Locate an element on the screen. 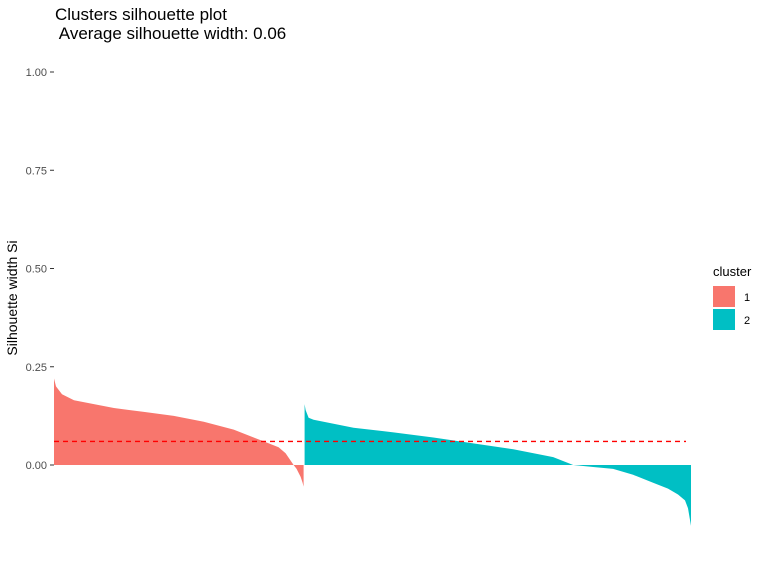 The image size is (770, 574). legend: cluster 1 2 is located at coordinates (732, 297).